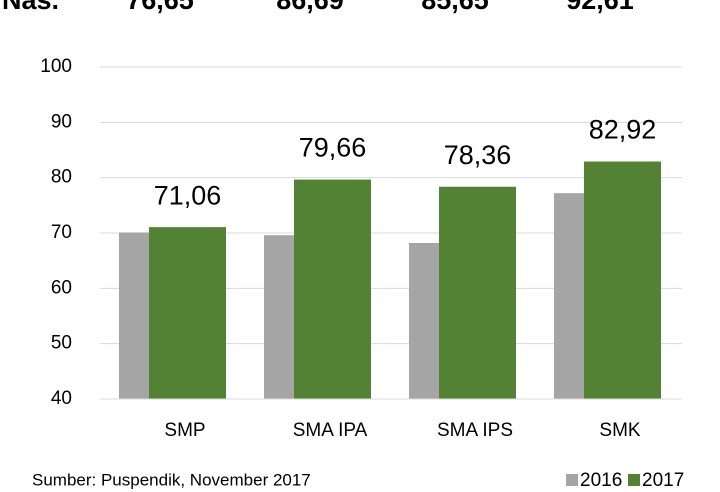 The height and width of the screenshot is (492, 720). Describe the element at coordinates (600, 7) in the screenshot. I see `header-cell: 92,61` at that location.